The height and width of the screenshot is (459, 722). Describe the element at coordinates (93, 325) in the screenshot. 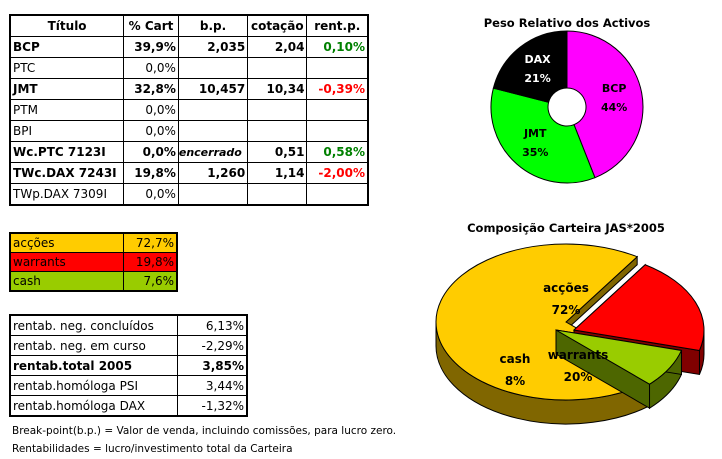

I see `returns-label: rentab. neg. concluídos` at that location.